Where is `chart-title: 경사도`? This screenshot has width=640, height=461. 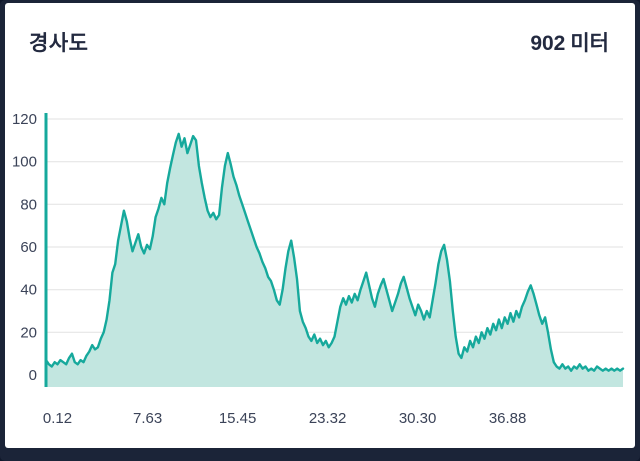
chart-title: 경사도 is located at coordinates (59, 43).